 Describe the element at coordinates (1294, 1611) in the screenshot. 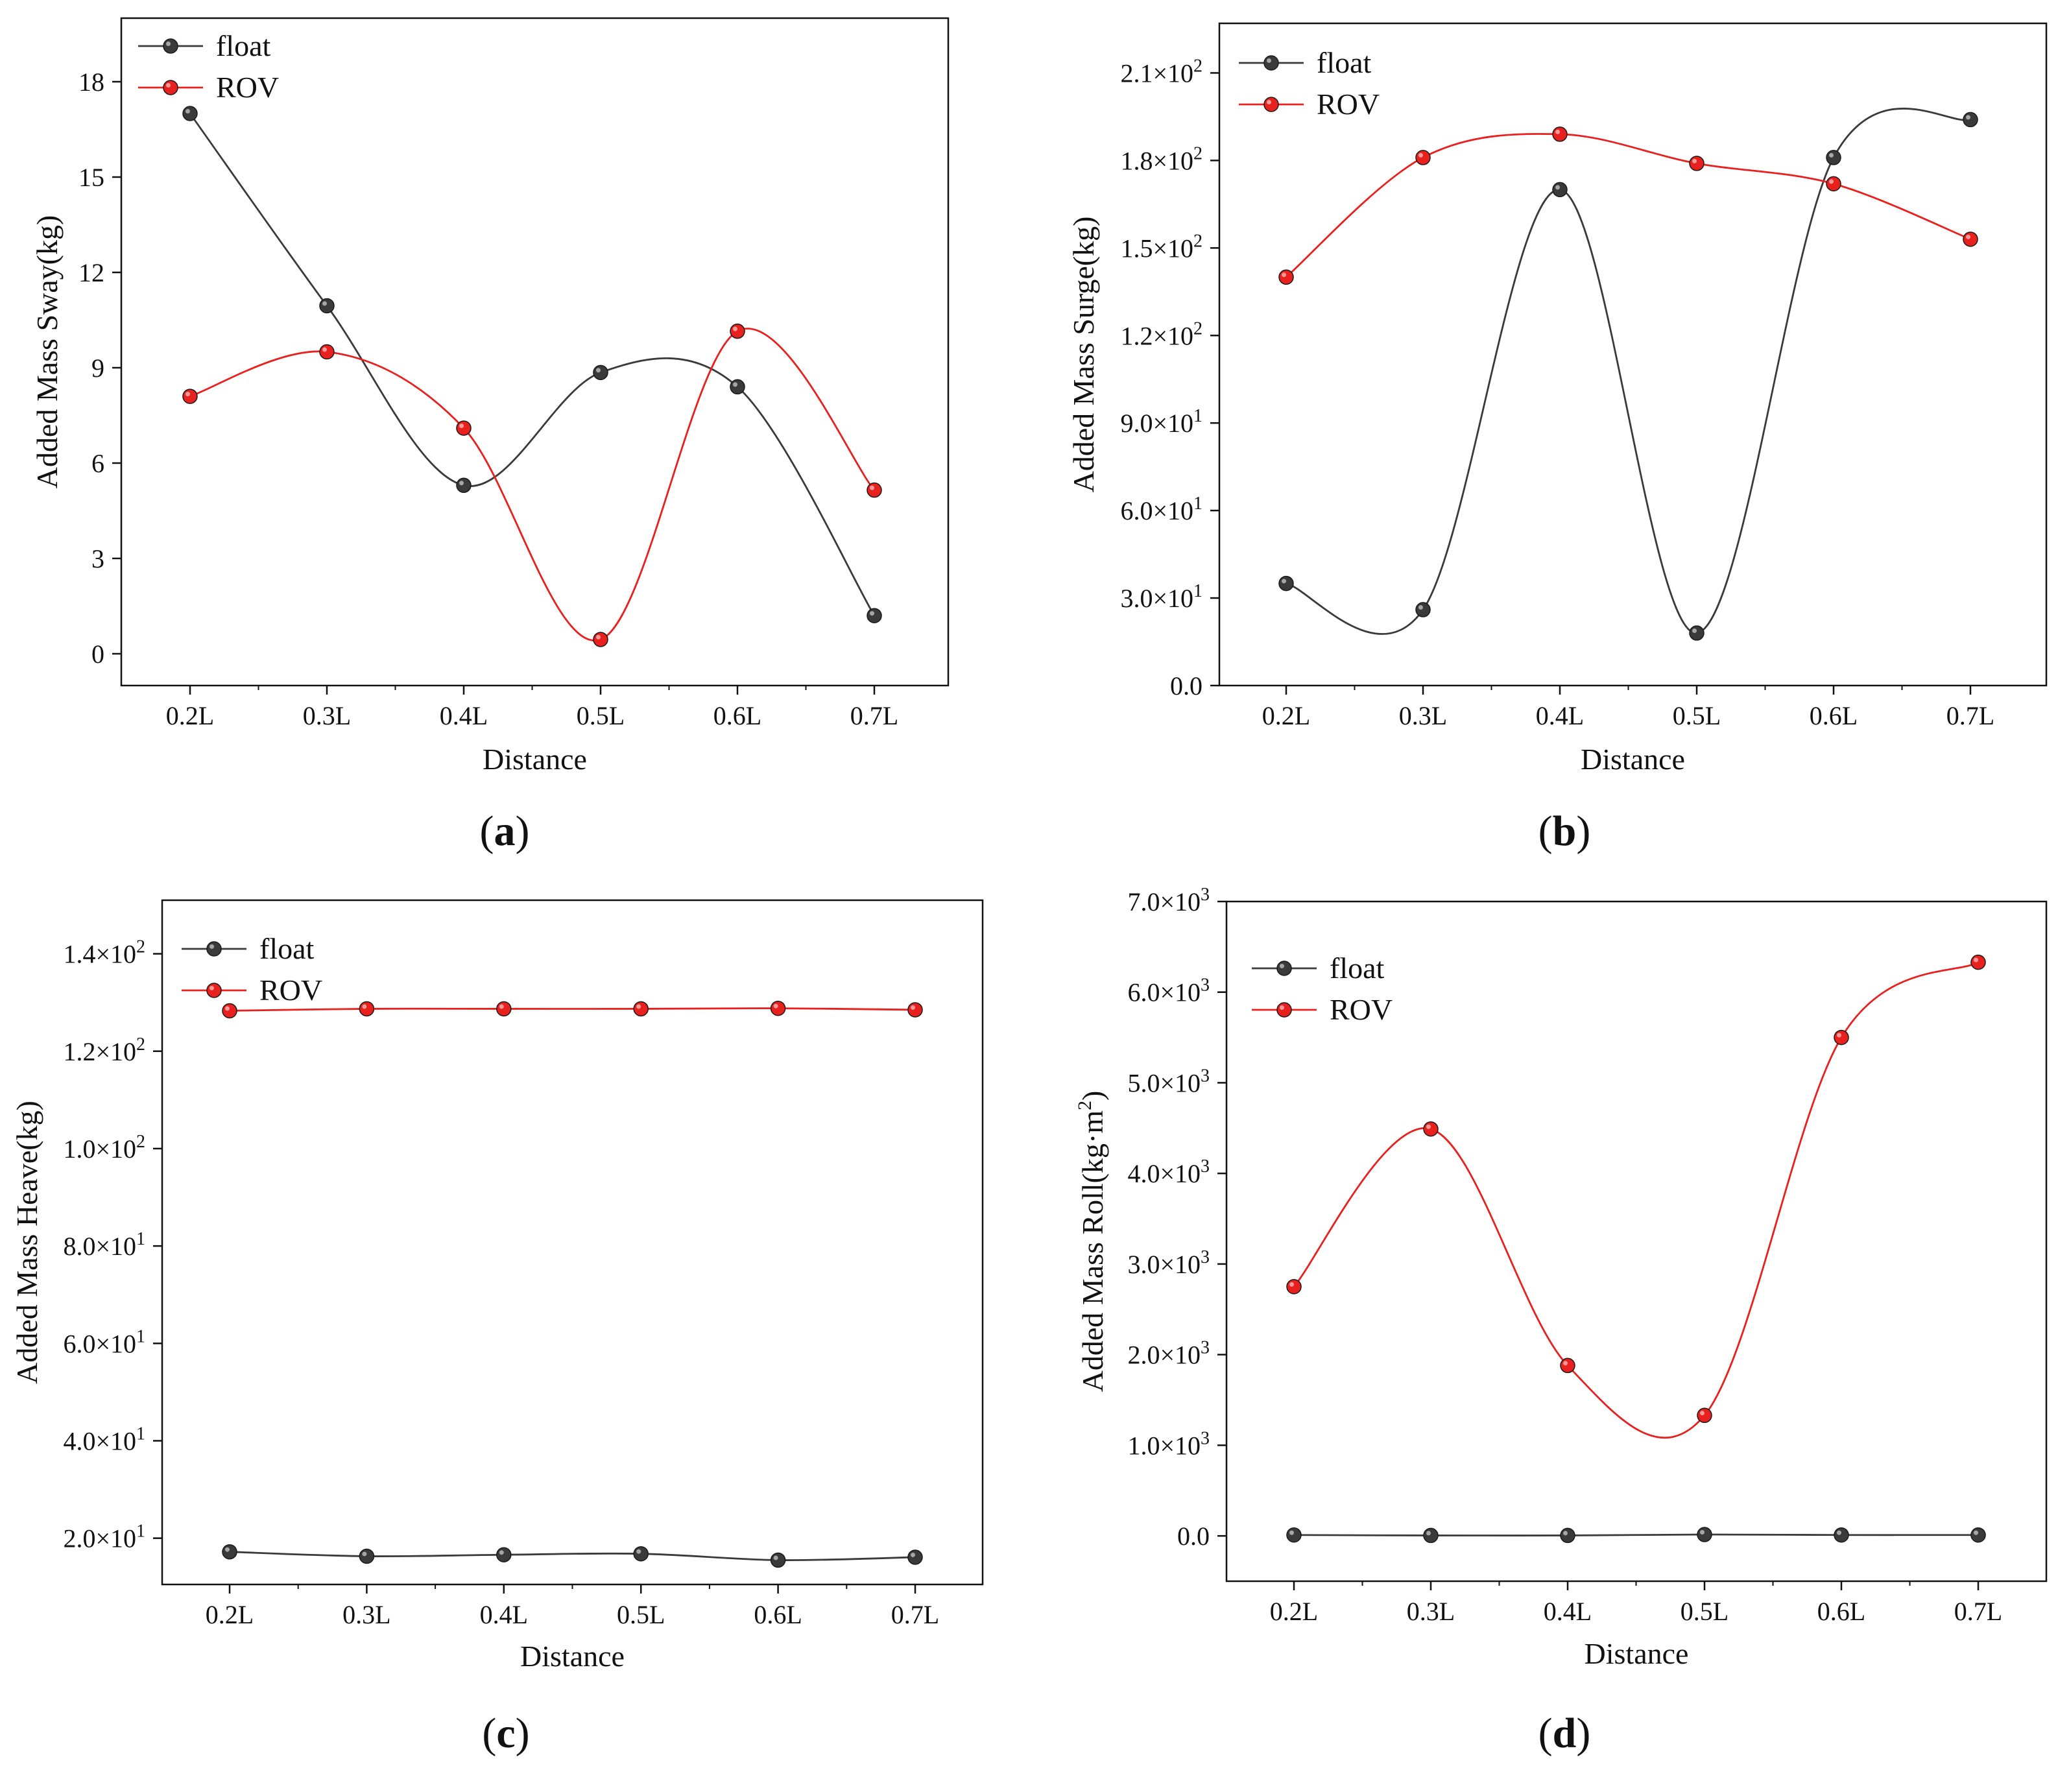

I see `x-tick-label: 0.2L` at that location.